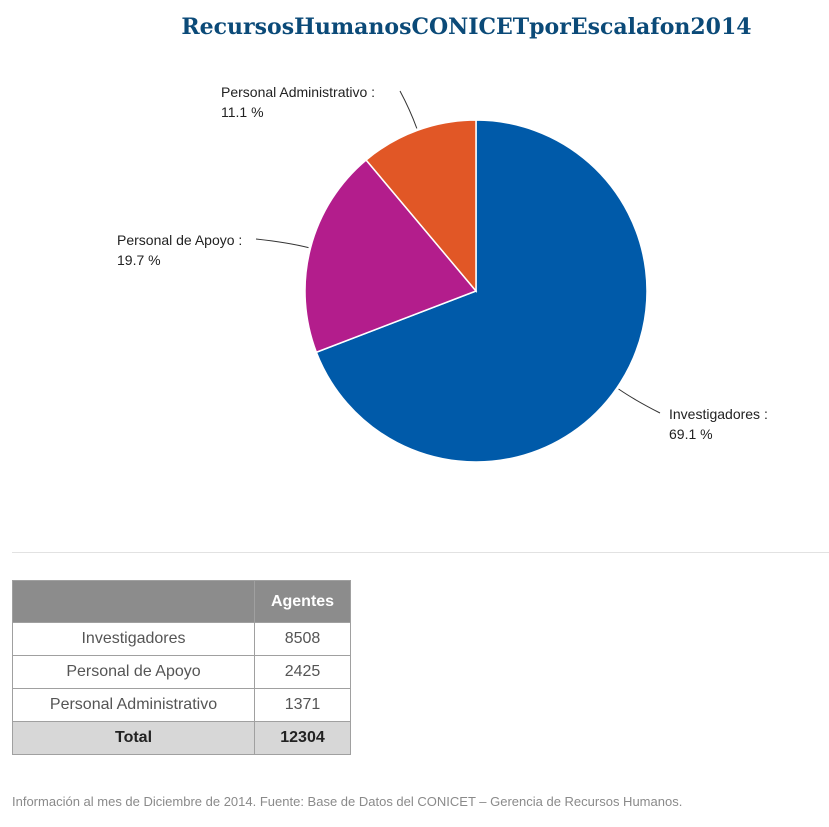 This screenshot has height=827, width=829. Describe the element at coordinates (302, 705) in the screenshot. I see `table-cell-value: 1371` at that location.